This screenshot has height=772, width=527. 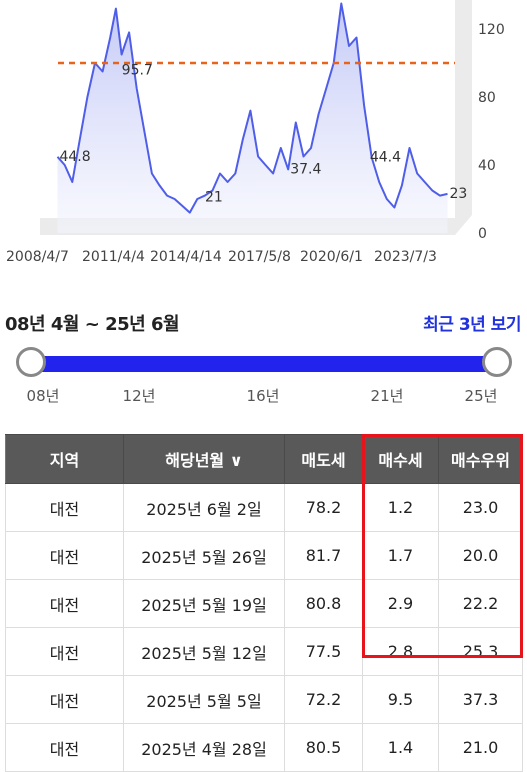 I want to click on table-row: 대전 2025년 6월 2일 78.2 1.2 23.0, so click(x=264, y=507).